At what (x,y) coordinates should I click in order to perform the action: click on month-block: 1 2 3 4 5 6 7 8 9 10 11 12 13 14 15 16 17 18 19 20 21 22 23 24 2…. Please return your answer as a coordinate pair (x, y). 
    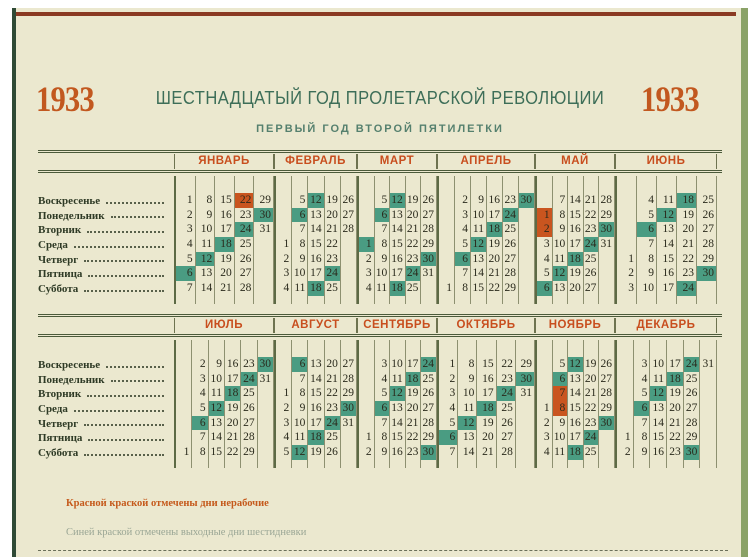
    Looking at the image, I should click on (316, 240).